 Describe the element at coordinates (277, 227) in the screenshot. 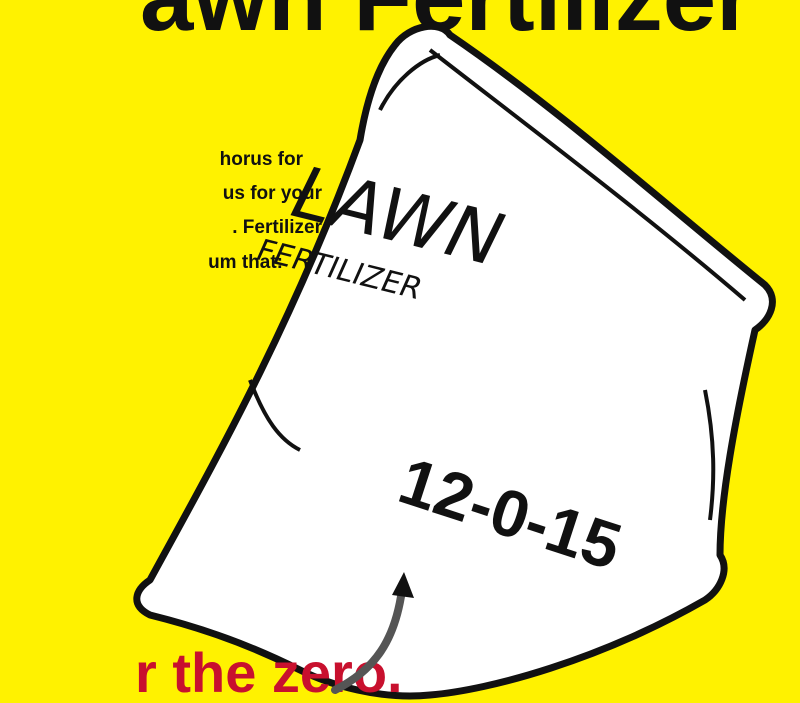

I see `body-line: . Fertilizer` at that location.